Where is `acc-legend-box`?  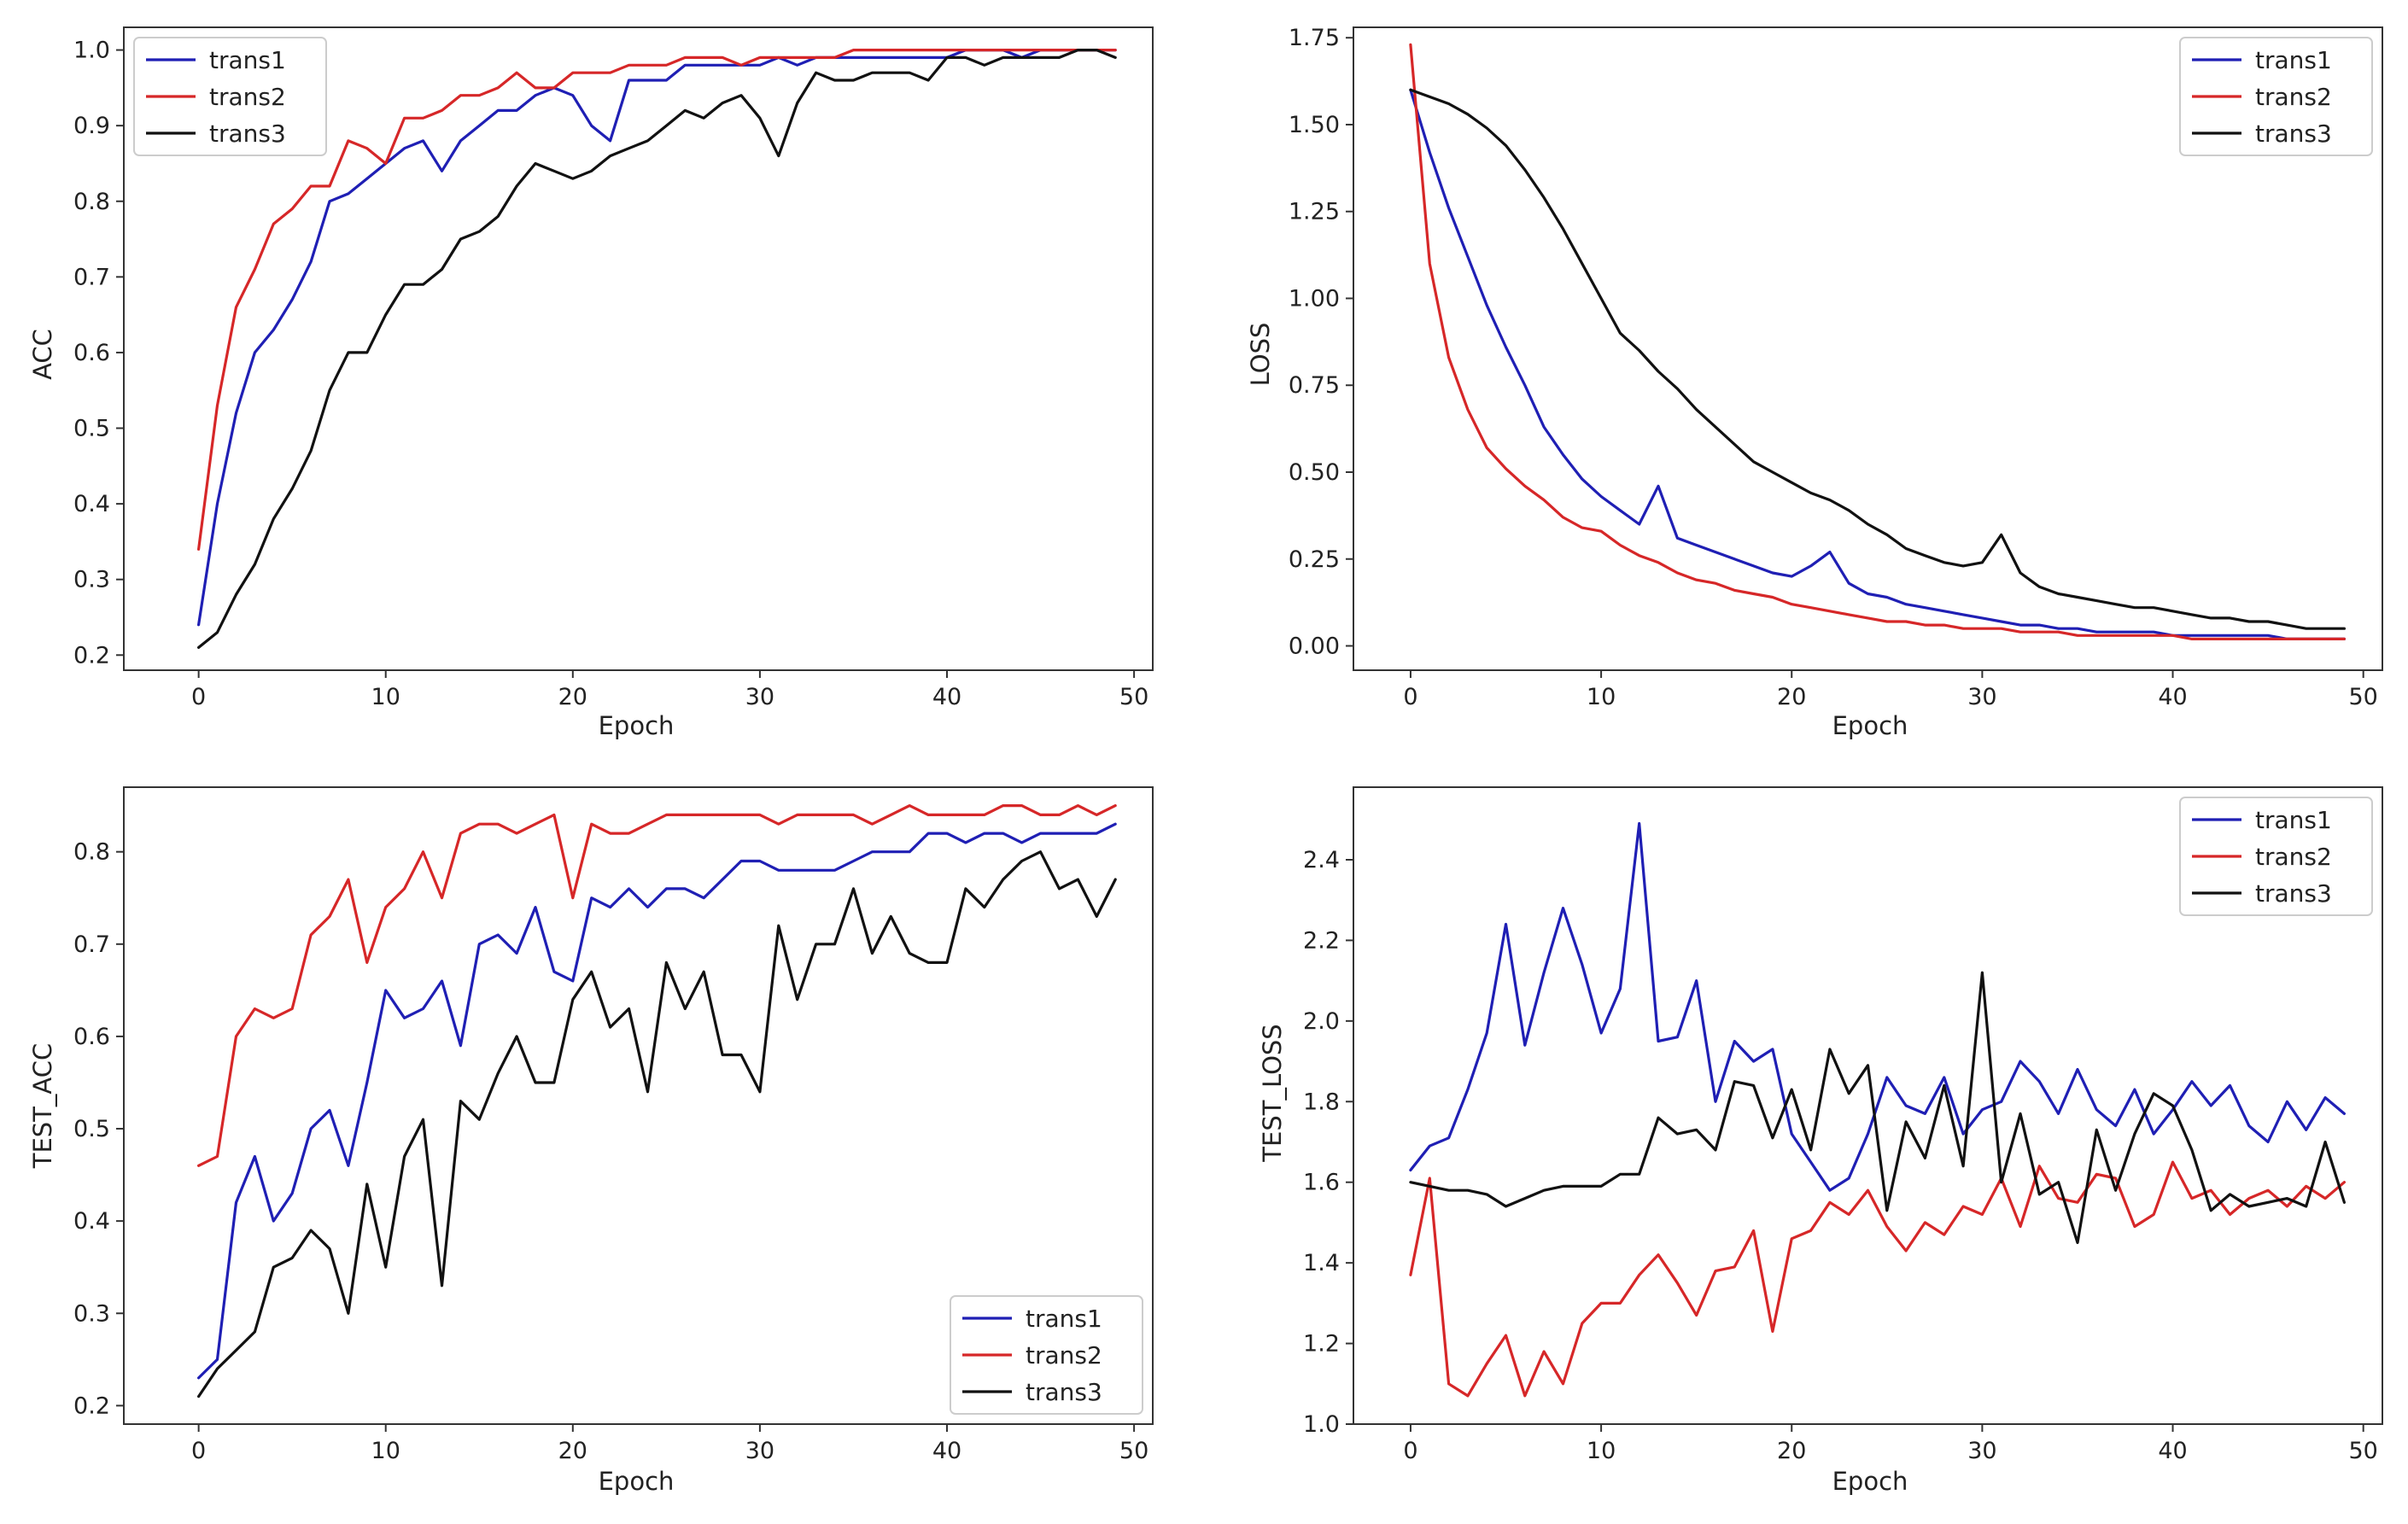 acc-legend-box is located at coordinates (230, 96).